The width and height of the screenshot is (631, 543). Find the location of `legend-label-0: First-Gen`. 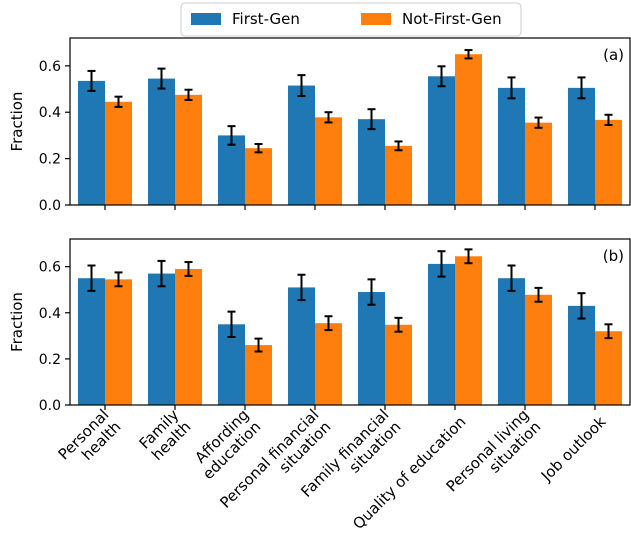

legend-label-0: First-Gen is located at coordinates (266, 19).